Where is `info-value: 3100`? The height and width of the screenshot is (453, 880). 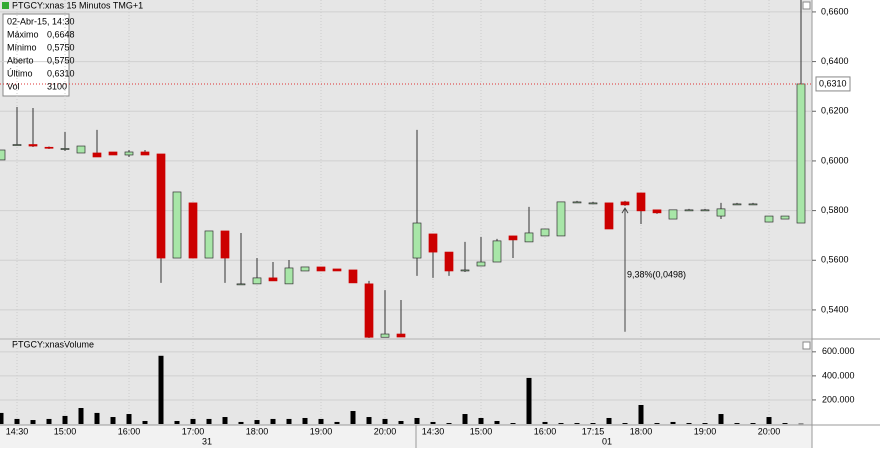 info-value: 3100 is located at coordinates (57, 86).